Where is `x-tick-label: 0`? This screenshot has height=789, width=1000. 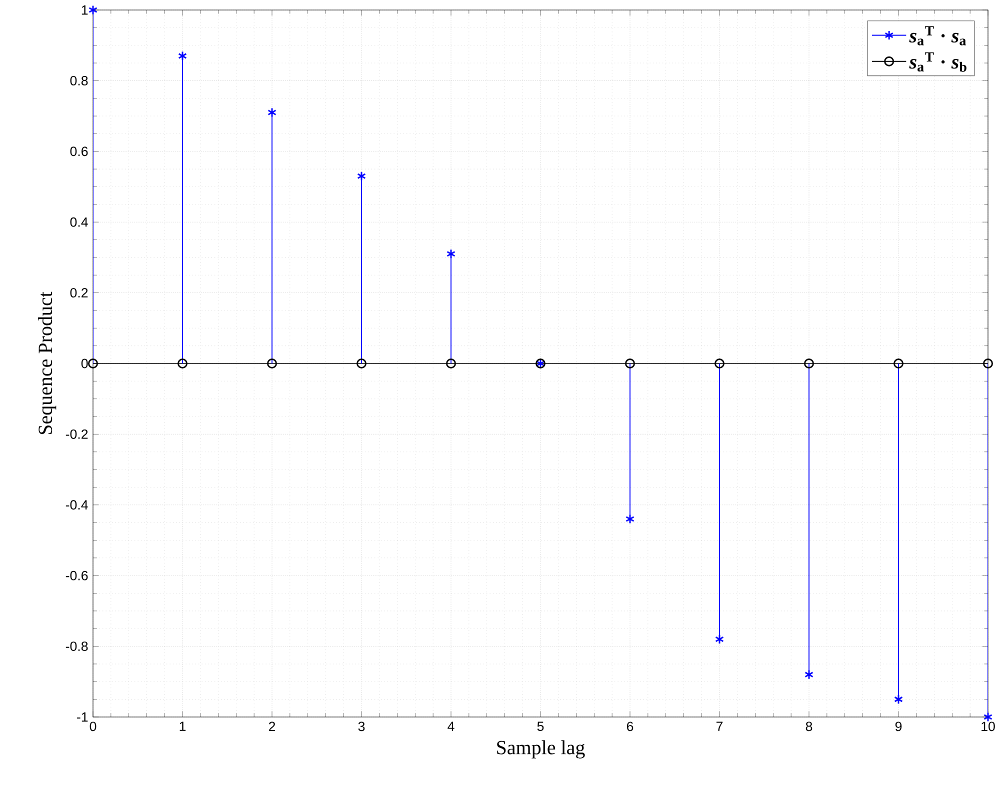 x-tick-label: 0 is located at coordinates (93, 727).